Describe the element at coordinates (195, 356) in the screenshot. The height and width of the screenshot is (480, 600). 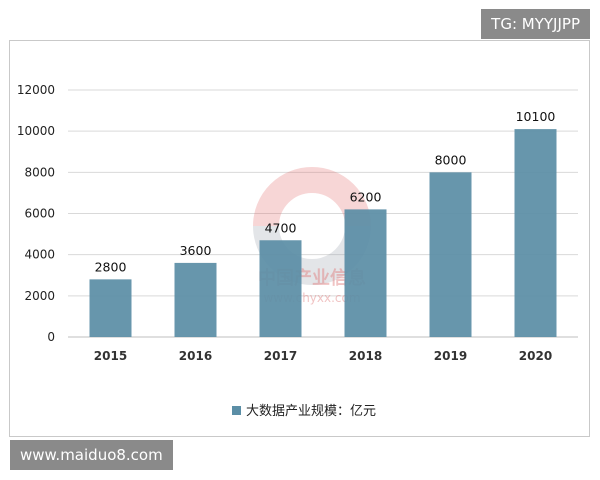
I see `x-tick-label: 2016` at that location.